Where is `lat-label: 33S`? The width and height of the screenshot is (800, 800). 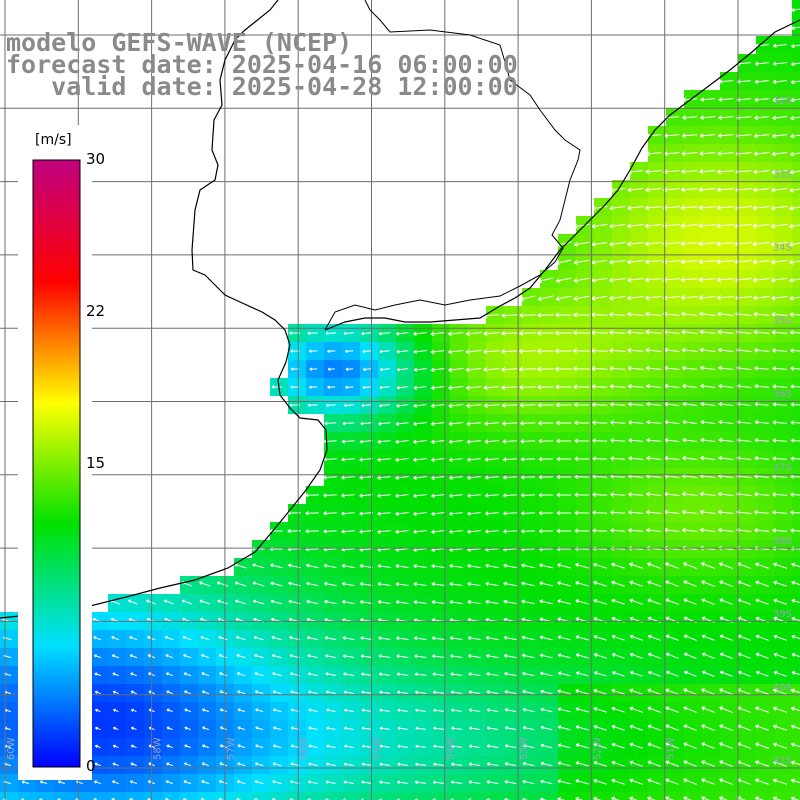 lat-label: 33S is located at coordinates (782, 174).